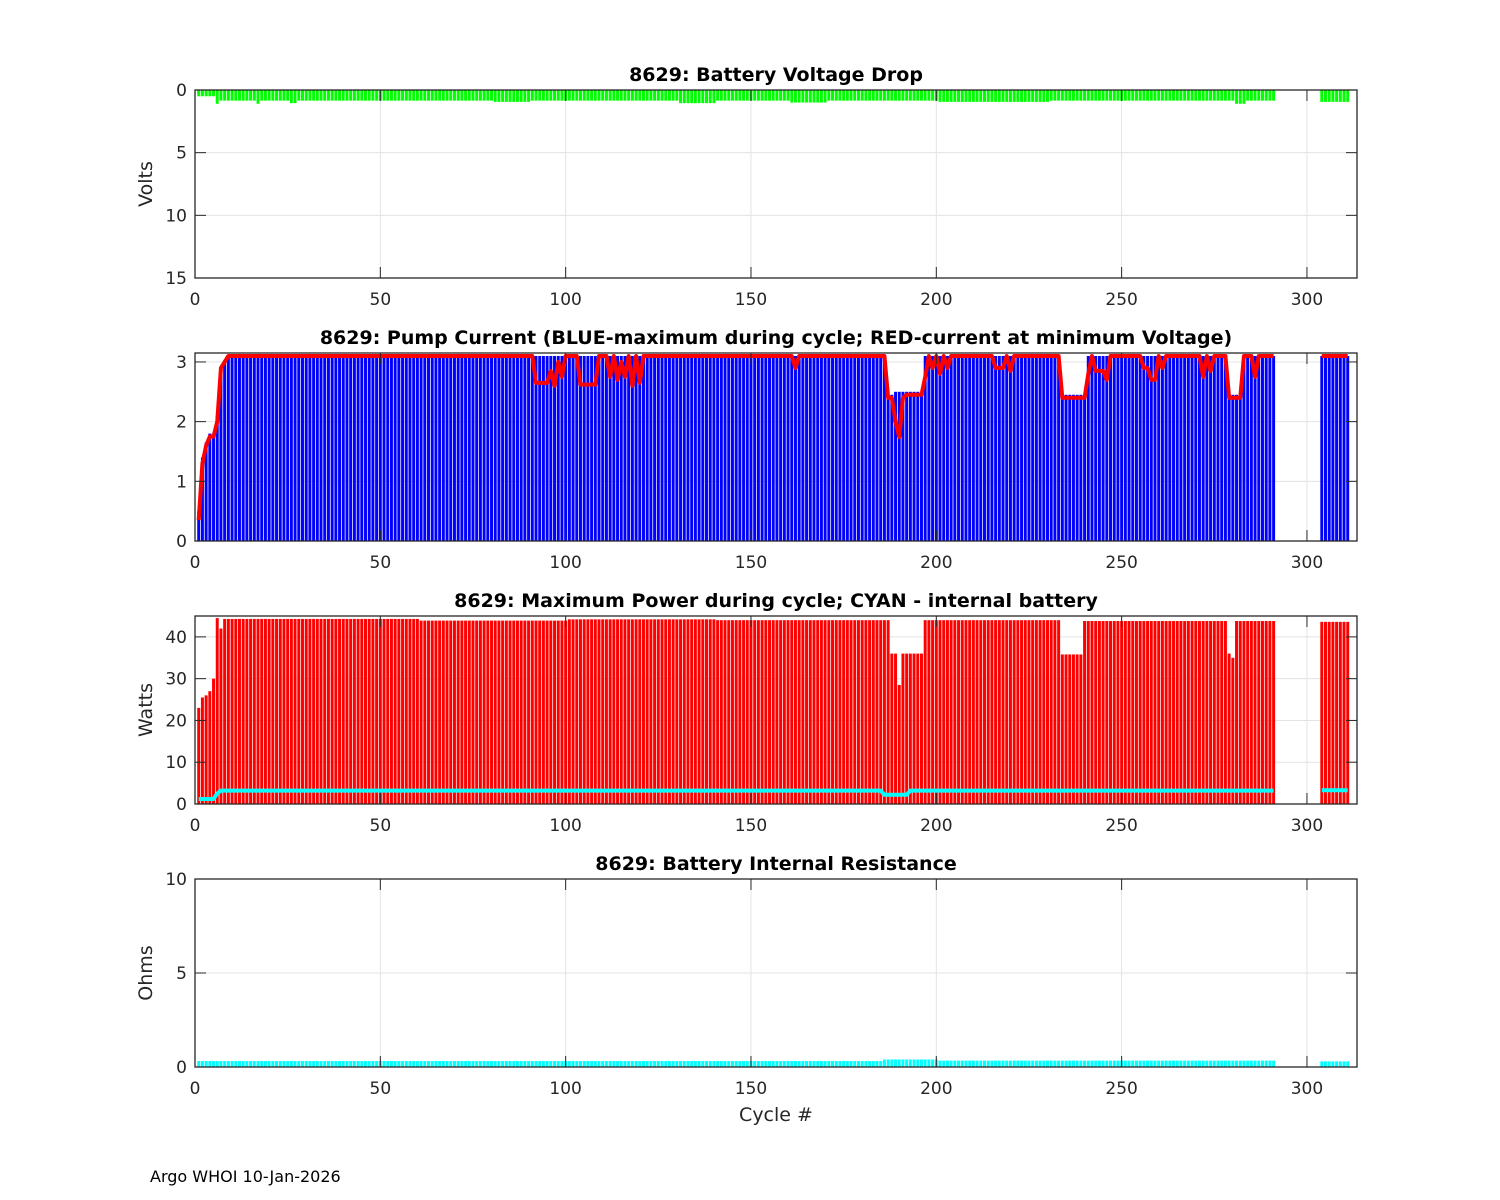 This screenshot has width=1500, height=1200. Describe the element at coordinates (181, 805) in the screenshot. I see `y-tick-label: 0` at that location.